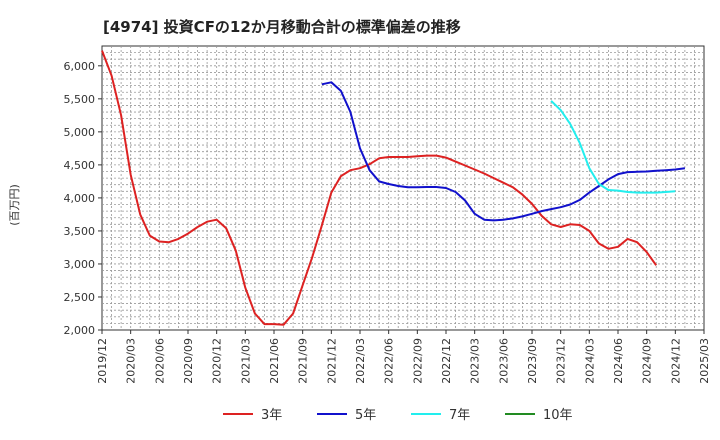 This screenshot has width=720, height=440. What do you see at coordinates (80, 99) in the screenshot?
I see `y-tick-label: 5,500` at bounding box center [80, 99].